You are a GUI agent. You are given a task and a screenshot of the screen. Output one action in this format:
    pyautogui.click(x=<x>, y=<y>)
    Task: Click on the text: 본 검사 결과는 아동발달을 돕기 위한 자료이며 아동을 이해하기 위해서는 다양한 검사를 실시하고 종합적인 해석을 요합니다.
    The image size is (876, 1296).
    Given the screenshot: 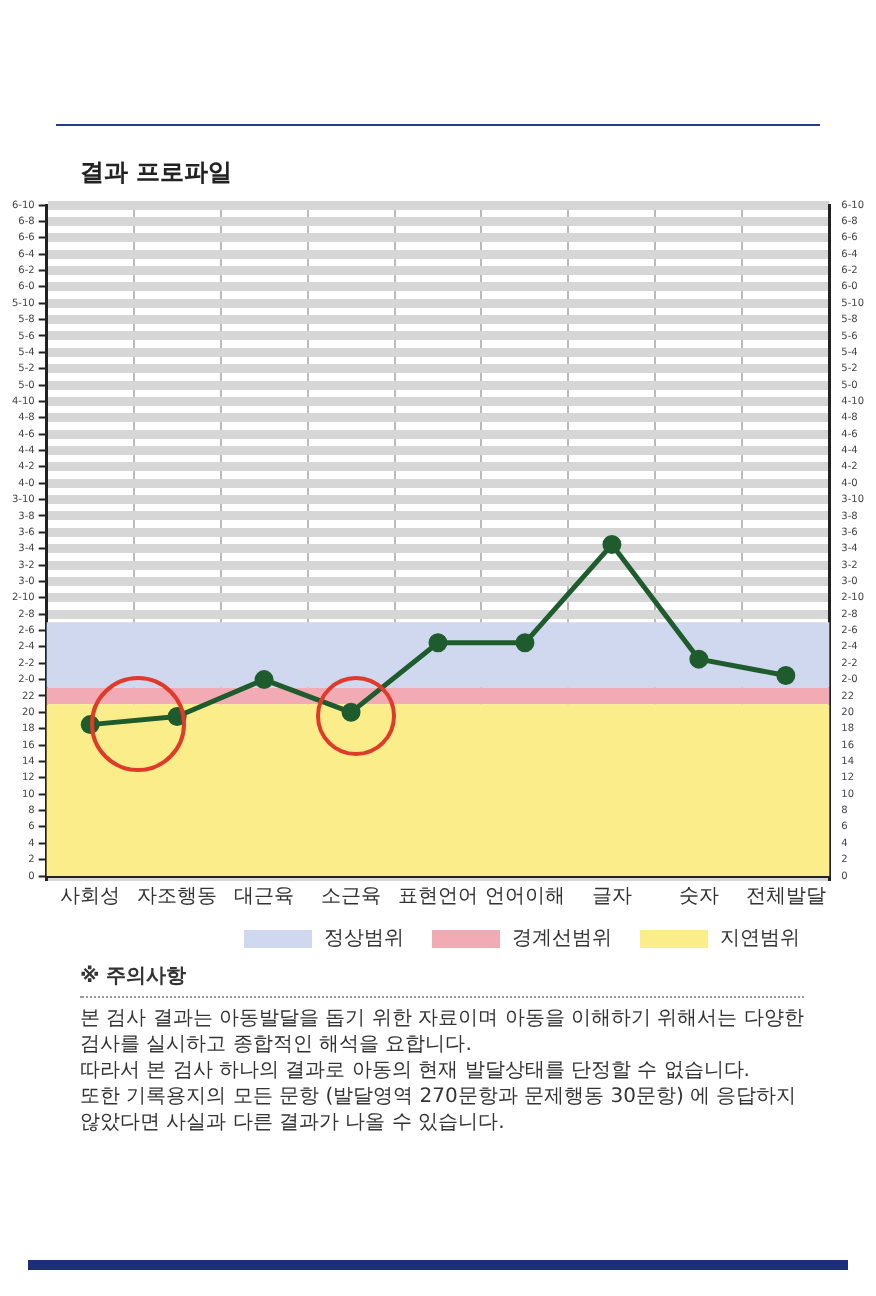 What is the action you would take?
    pyautogui.click(x=442, y=1032)
    